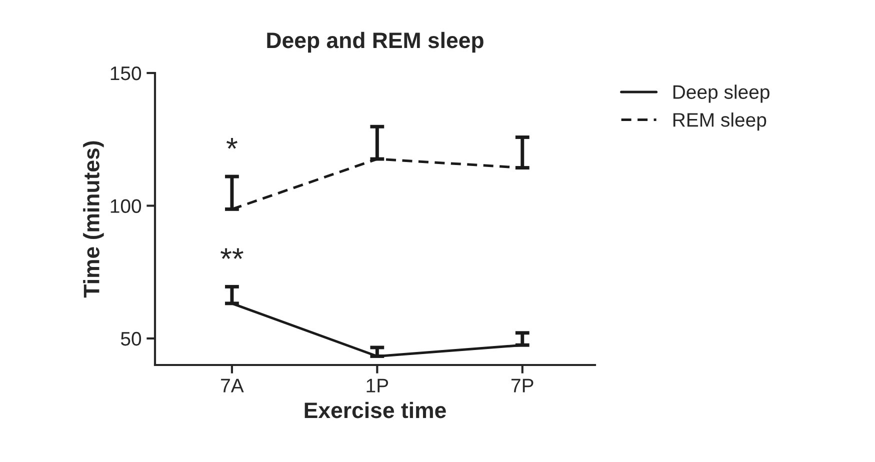 This screenshot has width=875, height=462. I want to click on y-tick-label: 100, so click(126, 206).